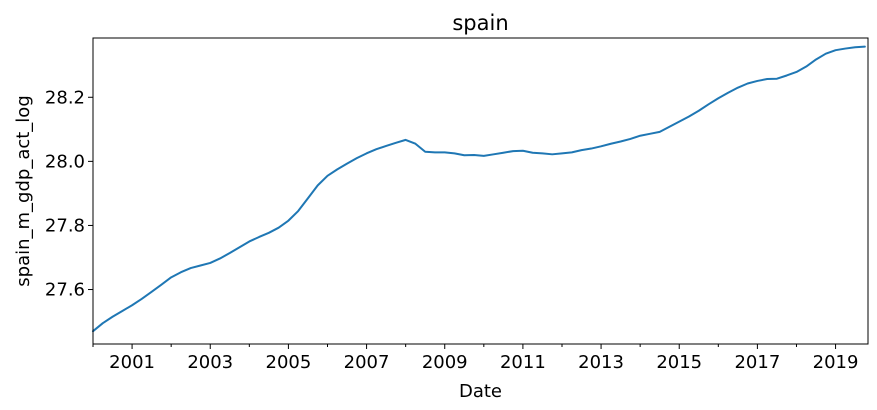 The image size is (877, 410). Describe the element at coordinates (523, 362) in the screenshot. I see `x-tick-label: 2011` at that location.